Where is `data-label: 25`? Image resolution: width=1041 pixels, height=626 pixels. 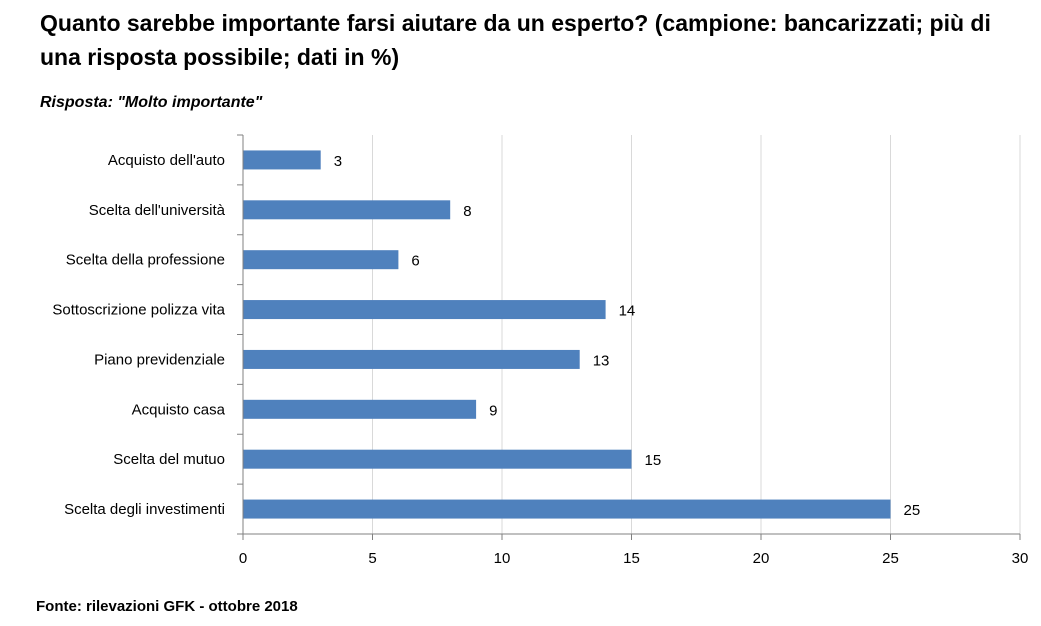 data-label: 25 is located at coordinates (912, 510).